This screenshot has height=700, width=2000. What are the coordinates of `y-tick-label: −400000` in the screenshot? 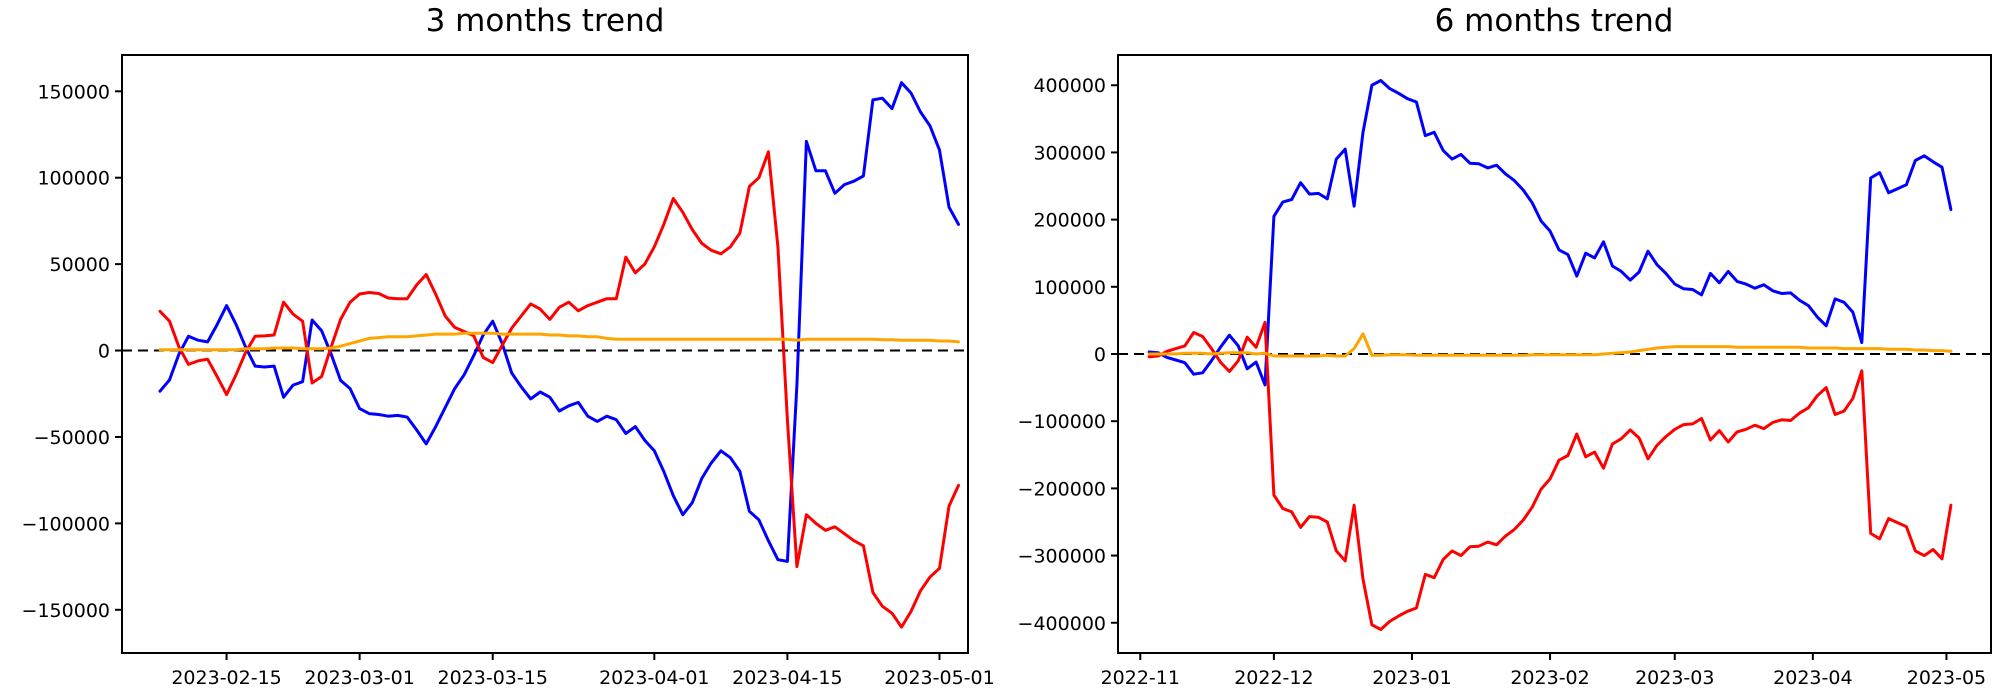 It's located at (1062, 624).